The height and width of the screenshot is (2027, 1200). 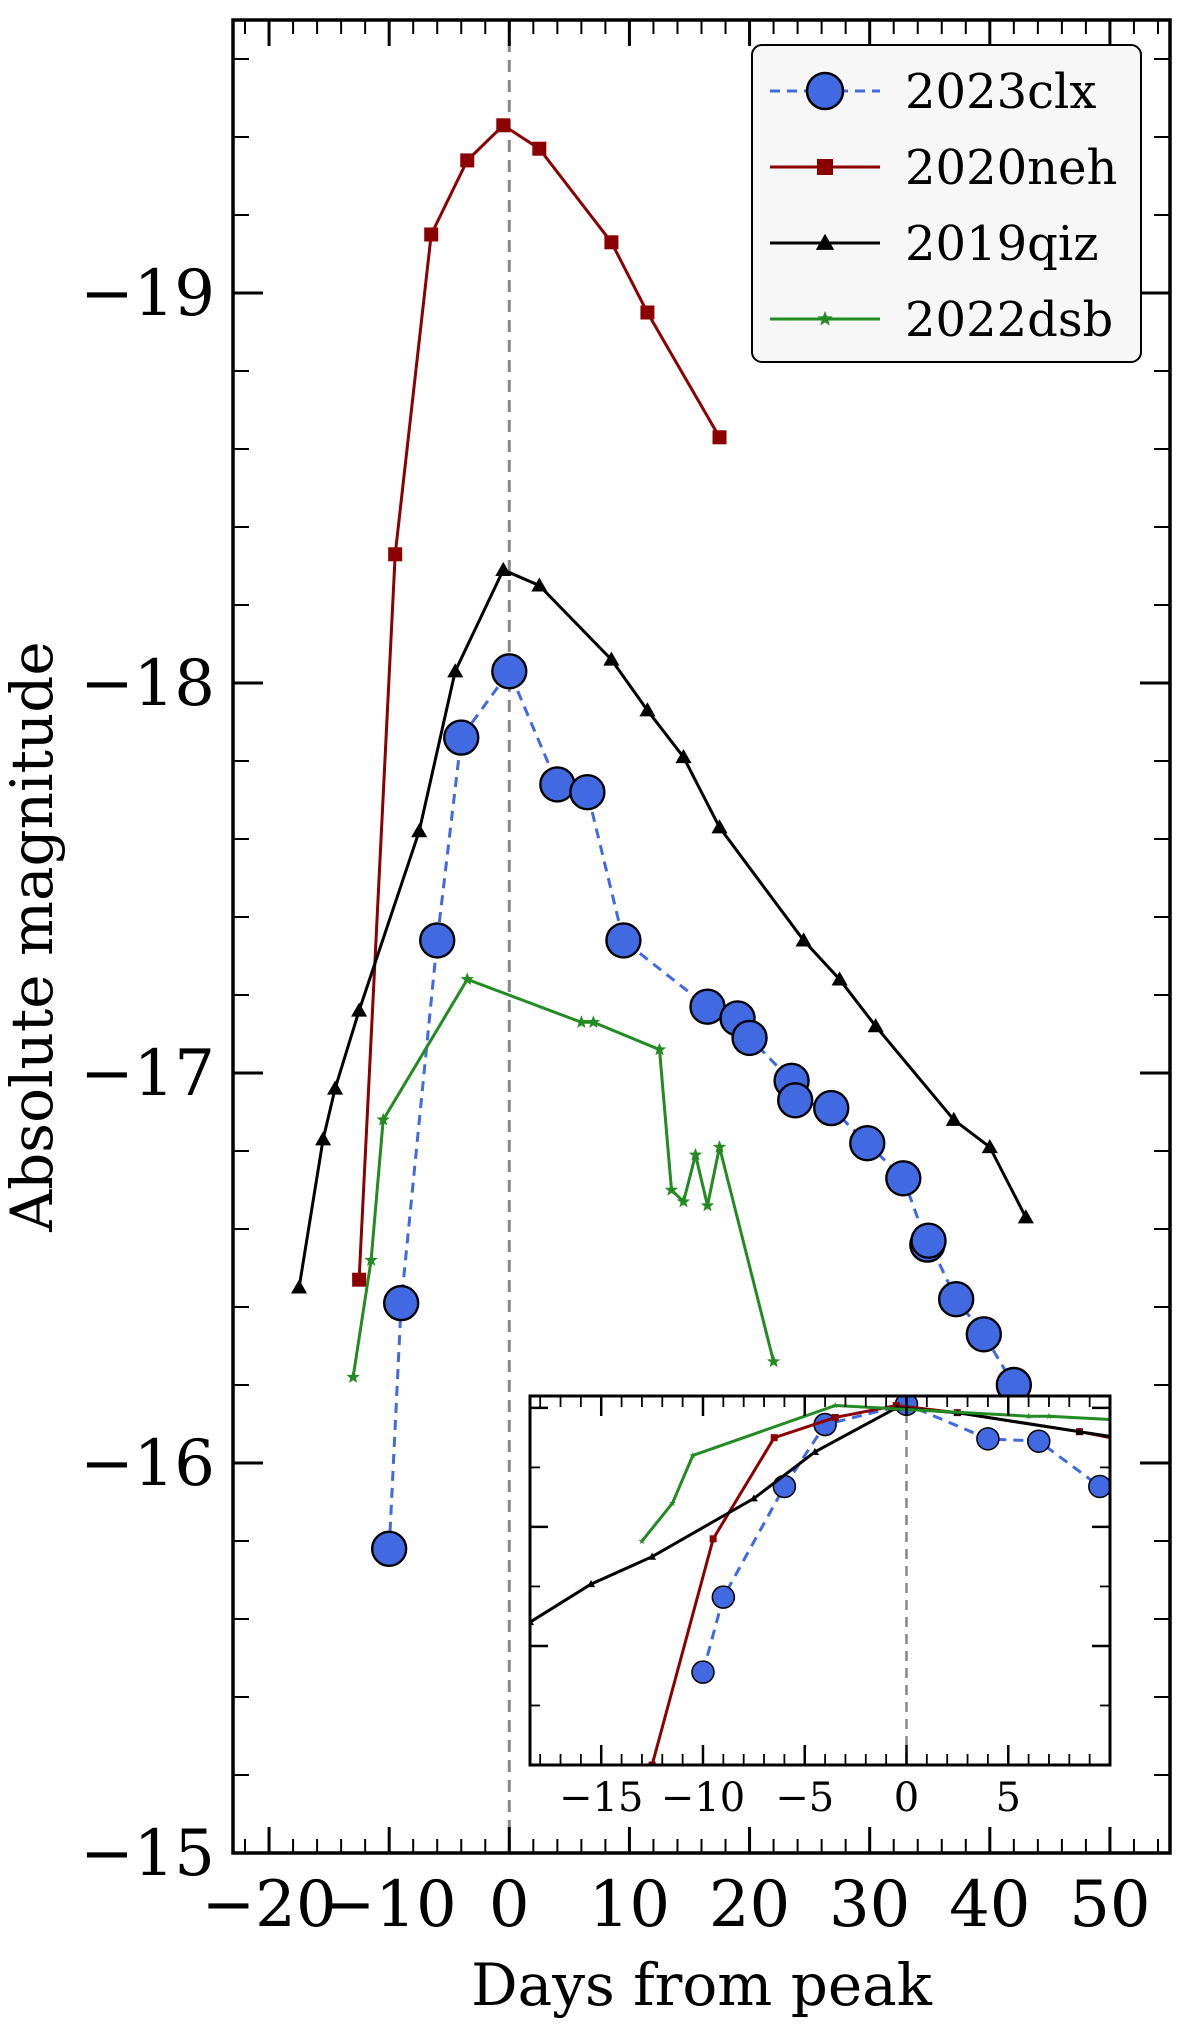 I want to click on x-tick-label: −20, so click(x=269, y=1905).